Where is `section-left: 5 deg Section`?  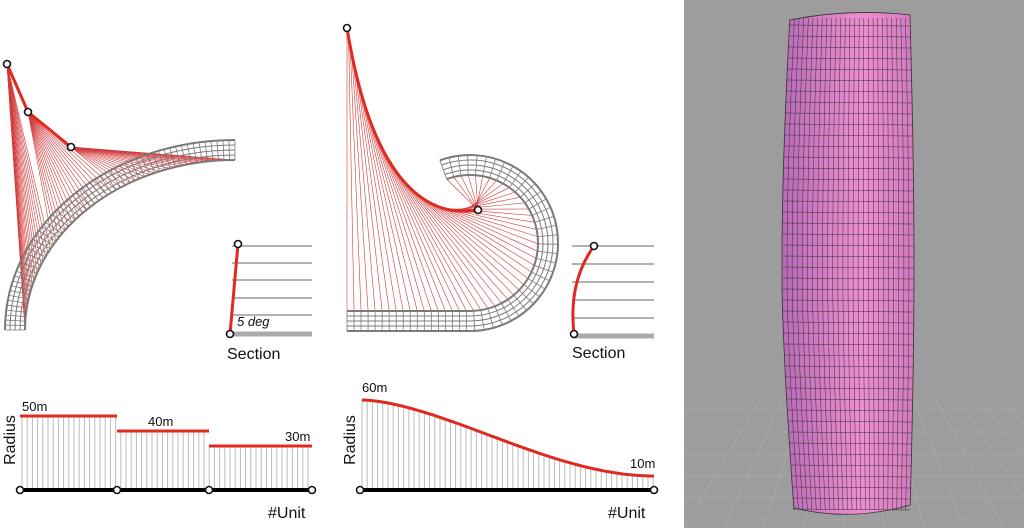
section-left: 5 deg Section is located at coordinates (268, 301).